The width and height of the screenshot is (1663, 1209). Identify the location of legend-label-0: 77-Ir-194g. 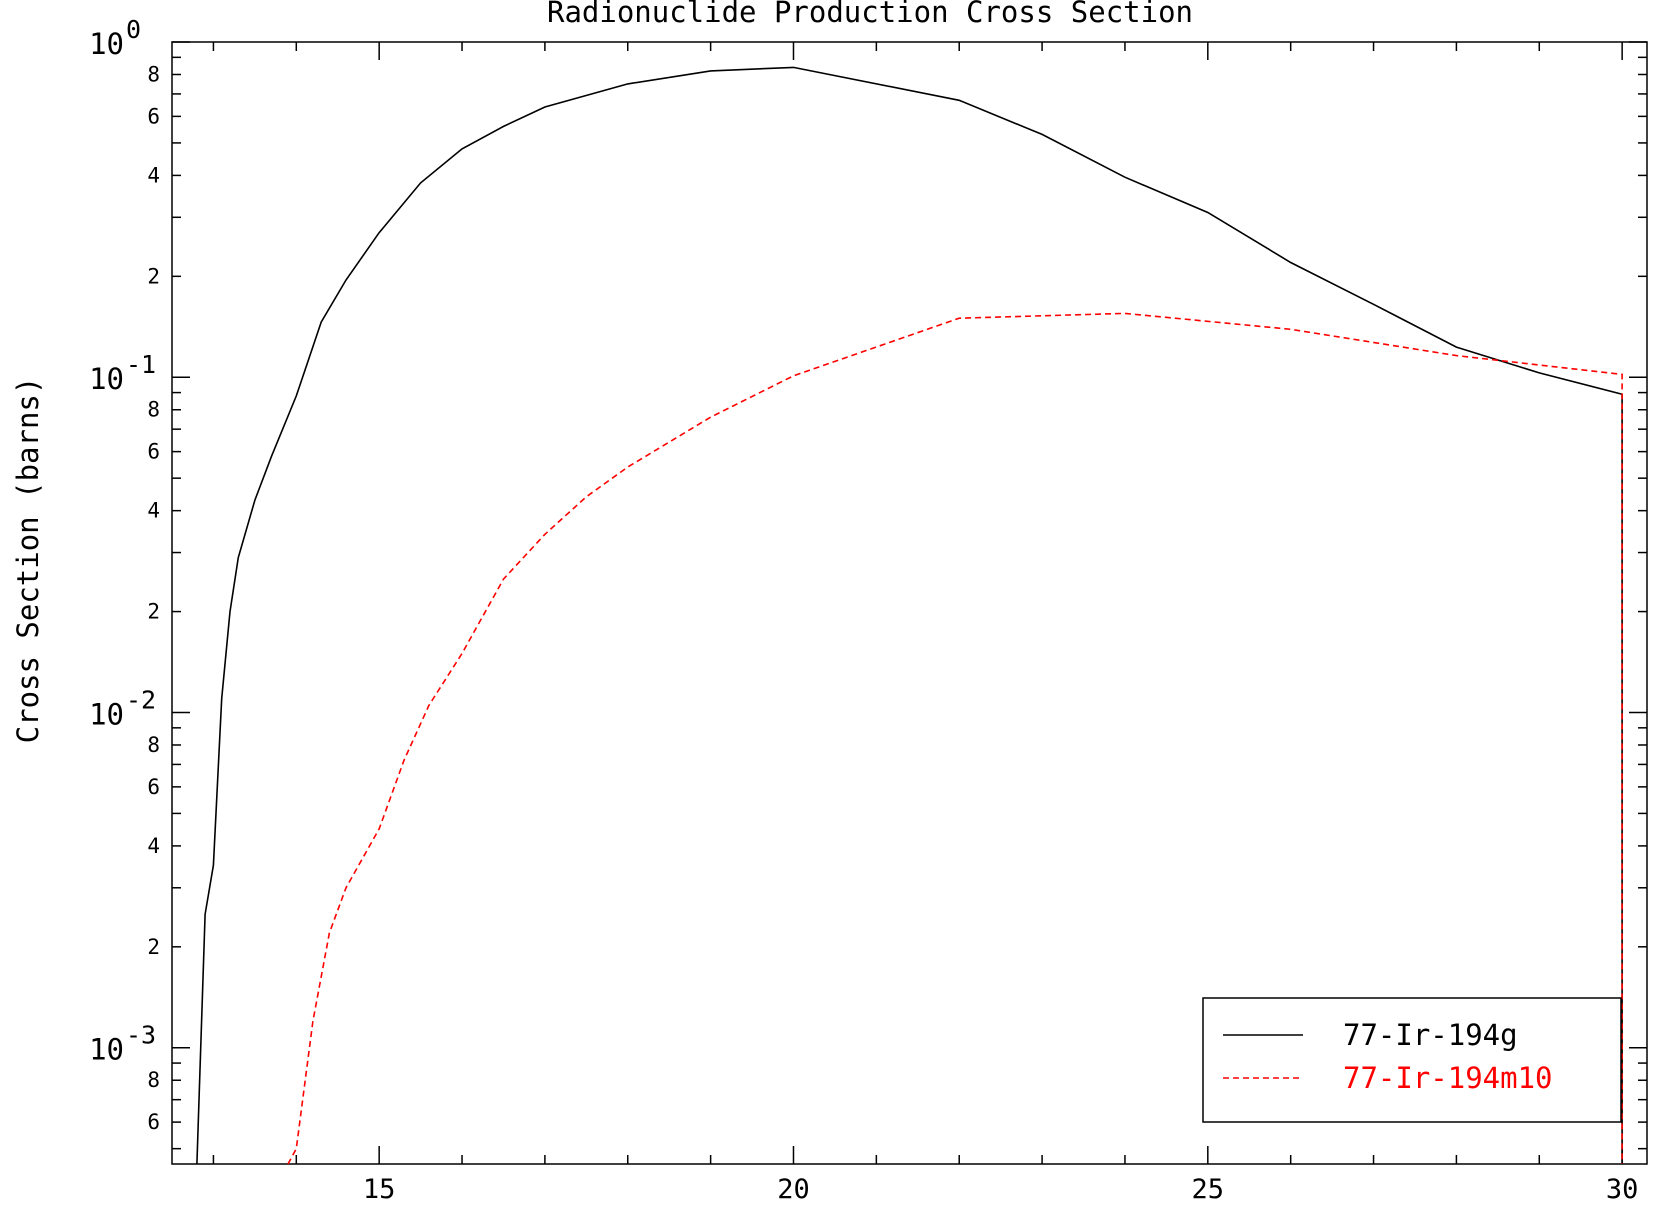
(1430, 1035).